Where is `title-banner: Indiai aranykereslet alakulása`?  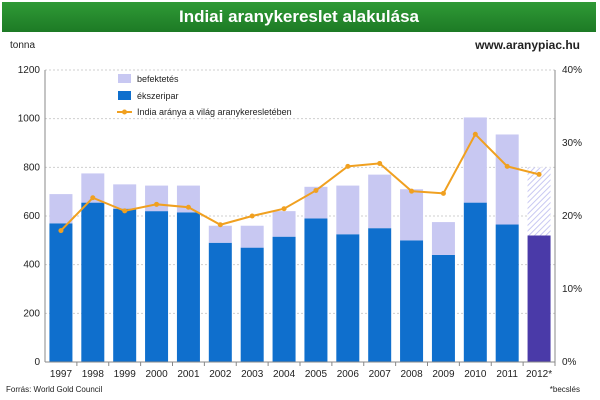 title-banner: Indiai aranykereslet alakulása is located at coordinates (299, 17).